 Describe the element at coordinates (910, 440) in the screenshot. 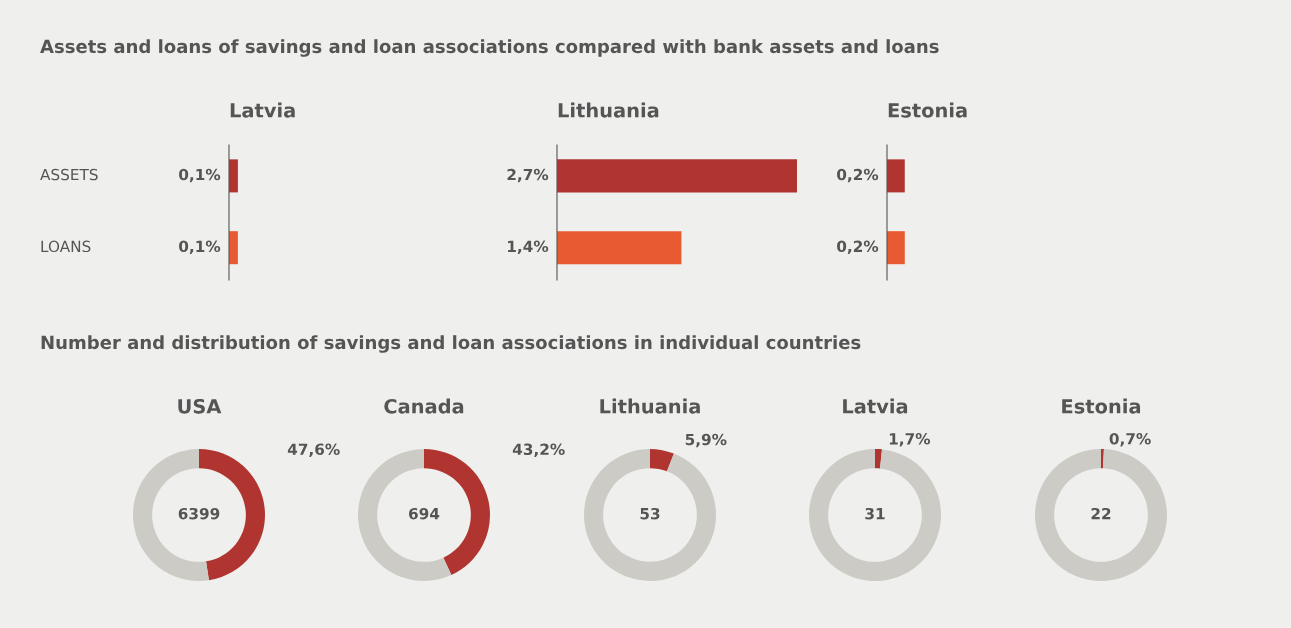

I see `data-label: 1,7%` at that location.